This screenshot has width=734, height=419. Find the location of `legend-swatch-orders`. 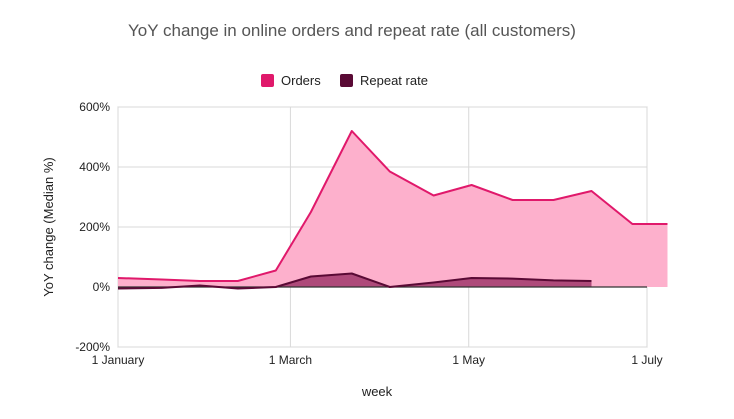

legend-swatch-orders is located at coordinates (267, 80).